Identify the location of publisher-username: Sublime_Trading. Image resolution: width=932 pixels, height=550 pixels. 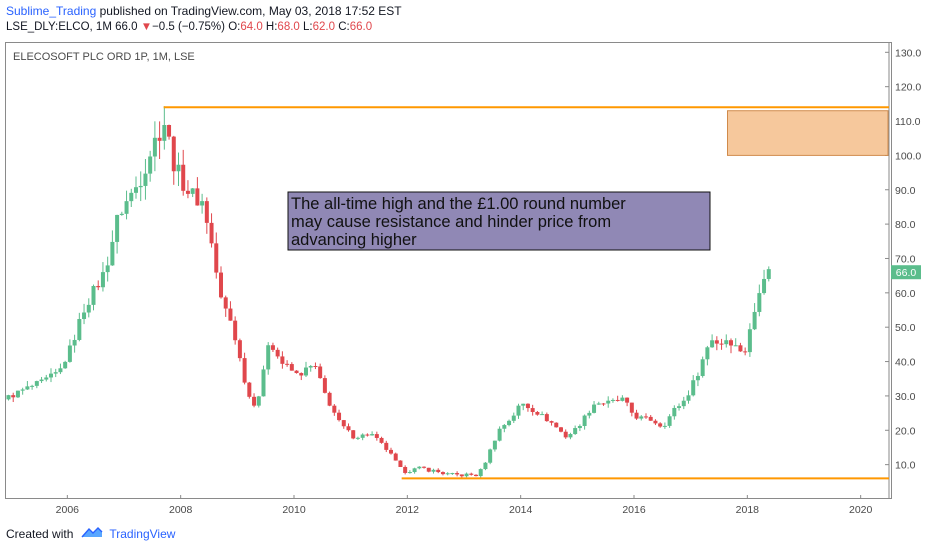
(51, 11).